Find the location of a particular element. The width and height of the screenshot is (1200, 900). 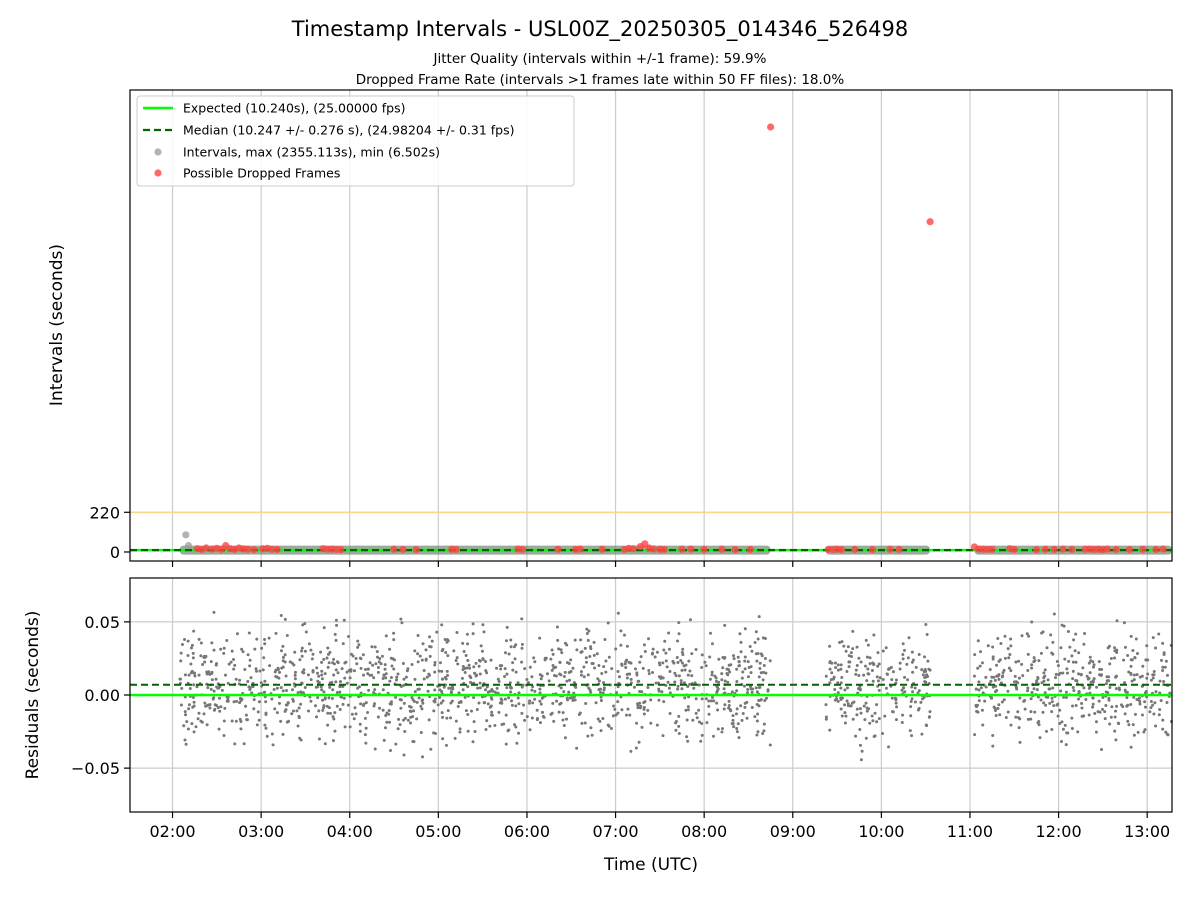

residuals-y-tick-label-0: 0.05 is located at coordinates (102, 622).